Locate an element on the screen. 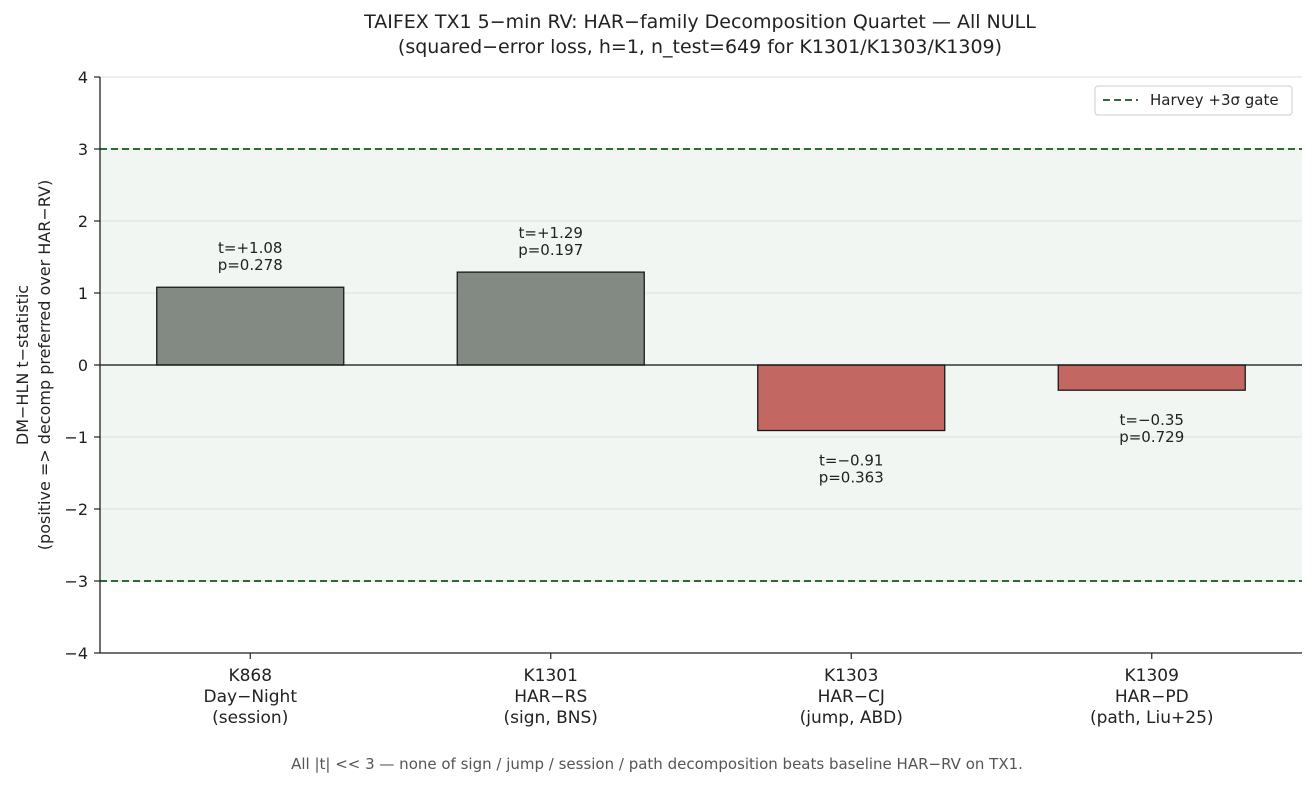 The width and height of the screenshot is (1315, 786). y-tick-label: −3 is located at coordinates (76, 581).